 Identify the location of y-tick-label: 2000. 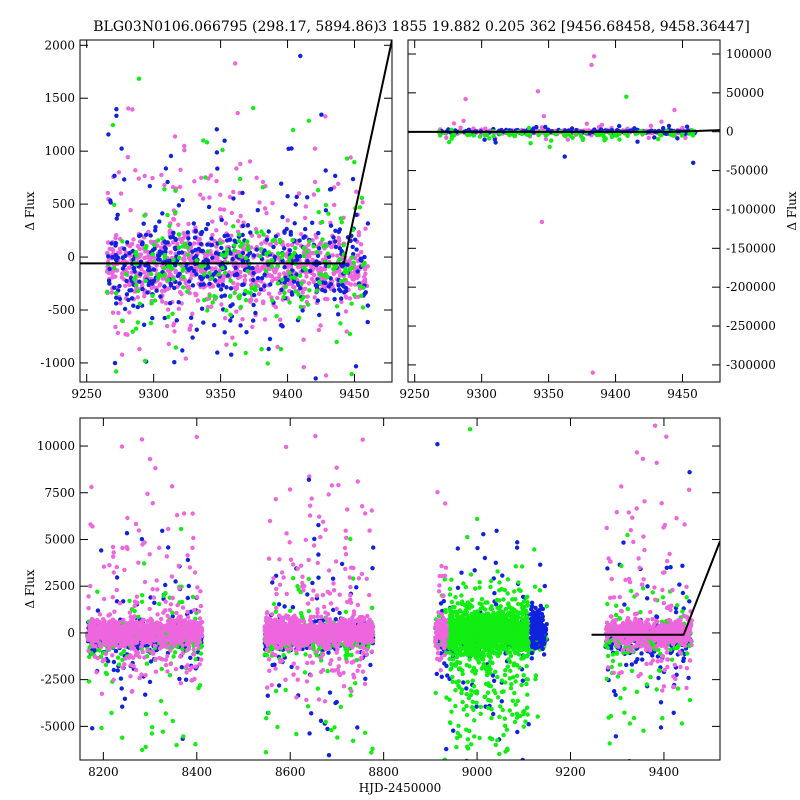
(59, 45).